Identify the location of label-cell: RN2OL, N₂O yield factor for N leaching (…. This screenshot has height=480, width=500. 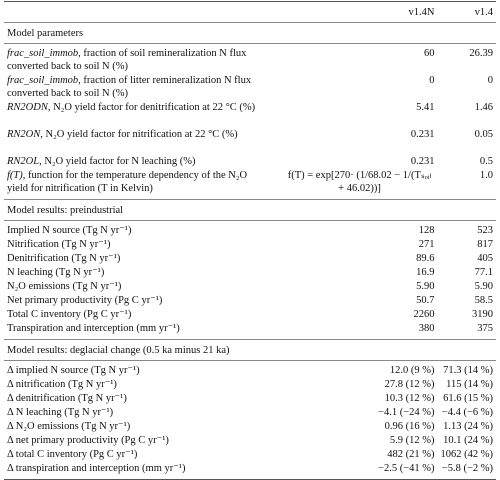
(143, 162).